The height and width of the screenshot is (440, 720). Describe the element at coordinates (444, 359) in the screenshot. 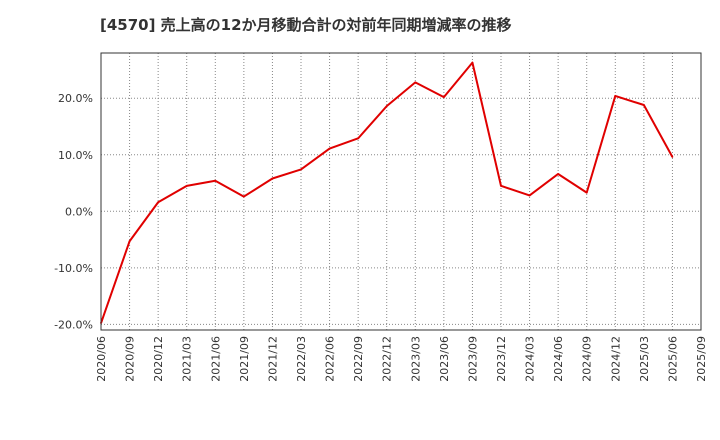

I see `x-tick-label: 2023/06` at that location.